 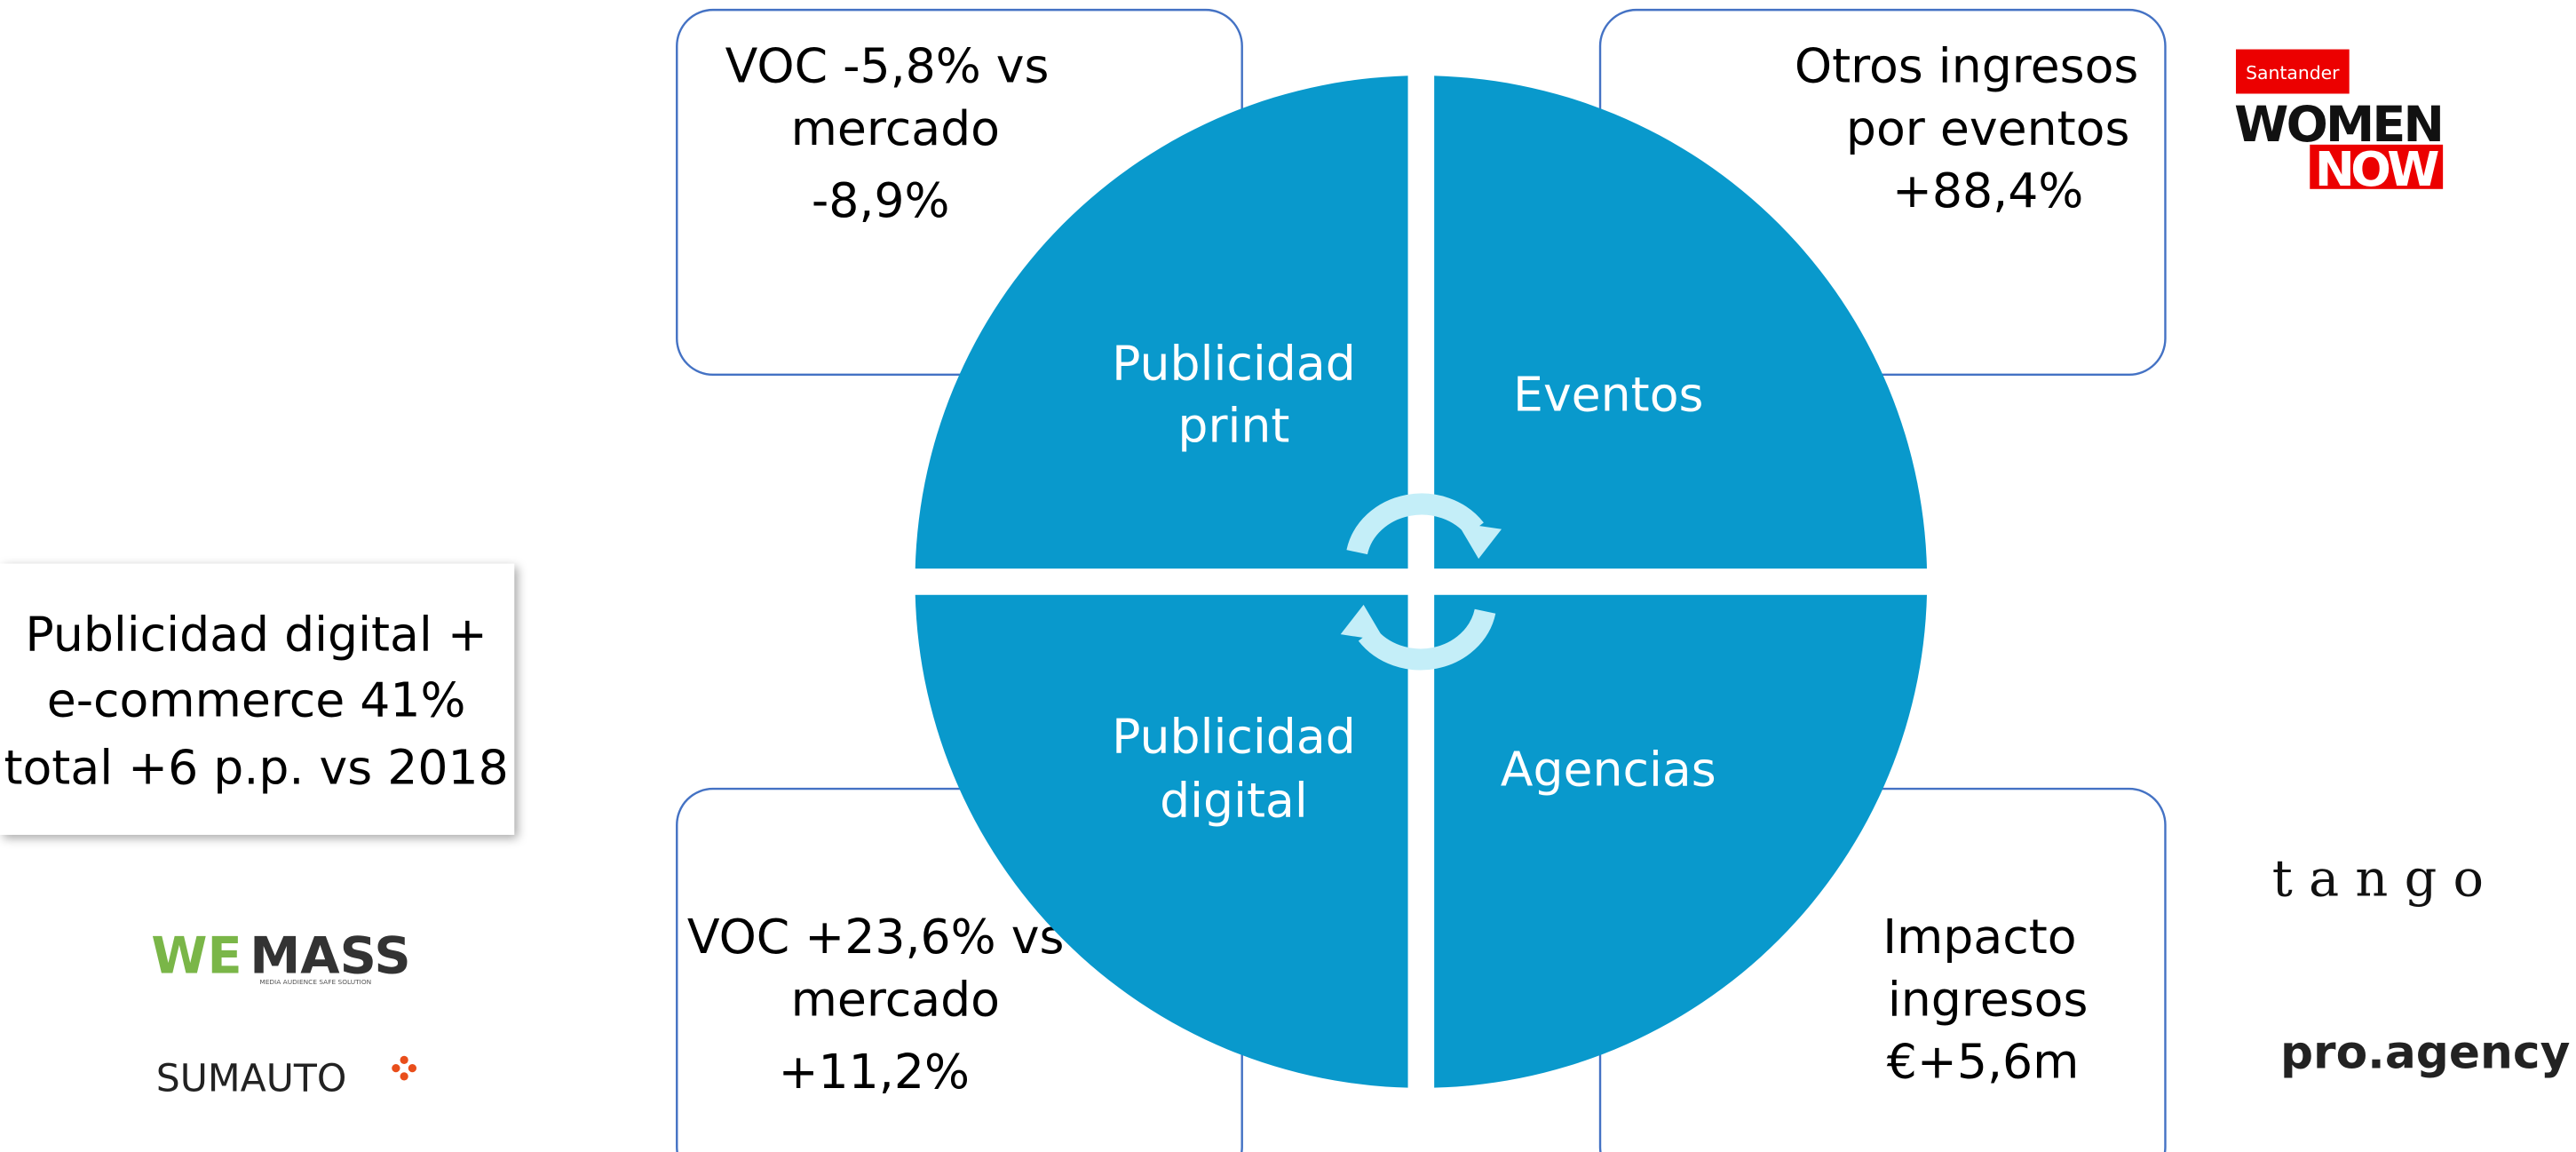 What do you see at coordinates (1984, 1062) in the screenshot?
I see `box-text: €+5,6m` at bounding box center [1984, 1062].